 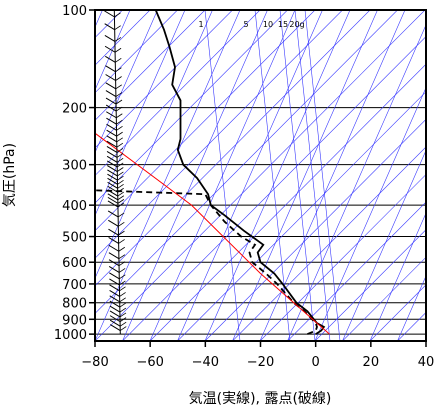 I want to click on y-tick-label: 1000, so click(x=70, y=335).